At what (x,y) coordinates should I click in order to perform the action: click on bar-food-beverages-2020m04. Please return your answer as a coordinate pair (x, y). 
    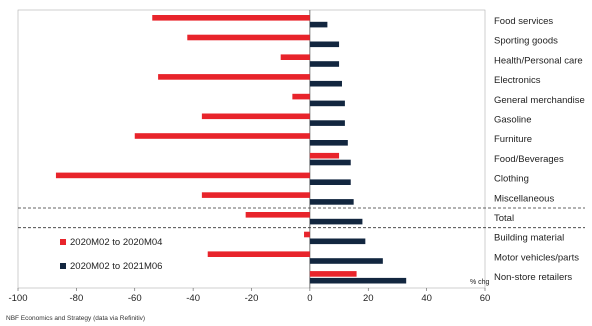
    Looking at the image, I should click on (324, 155).